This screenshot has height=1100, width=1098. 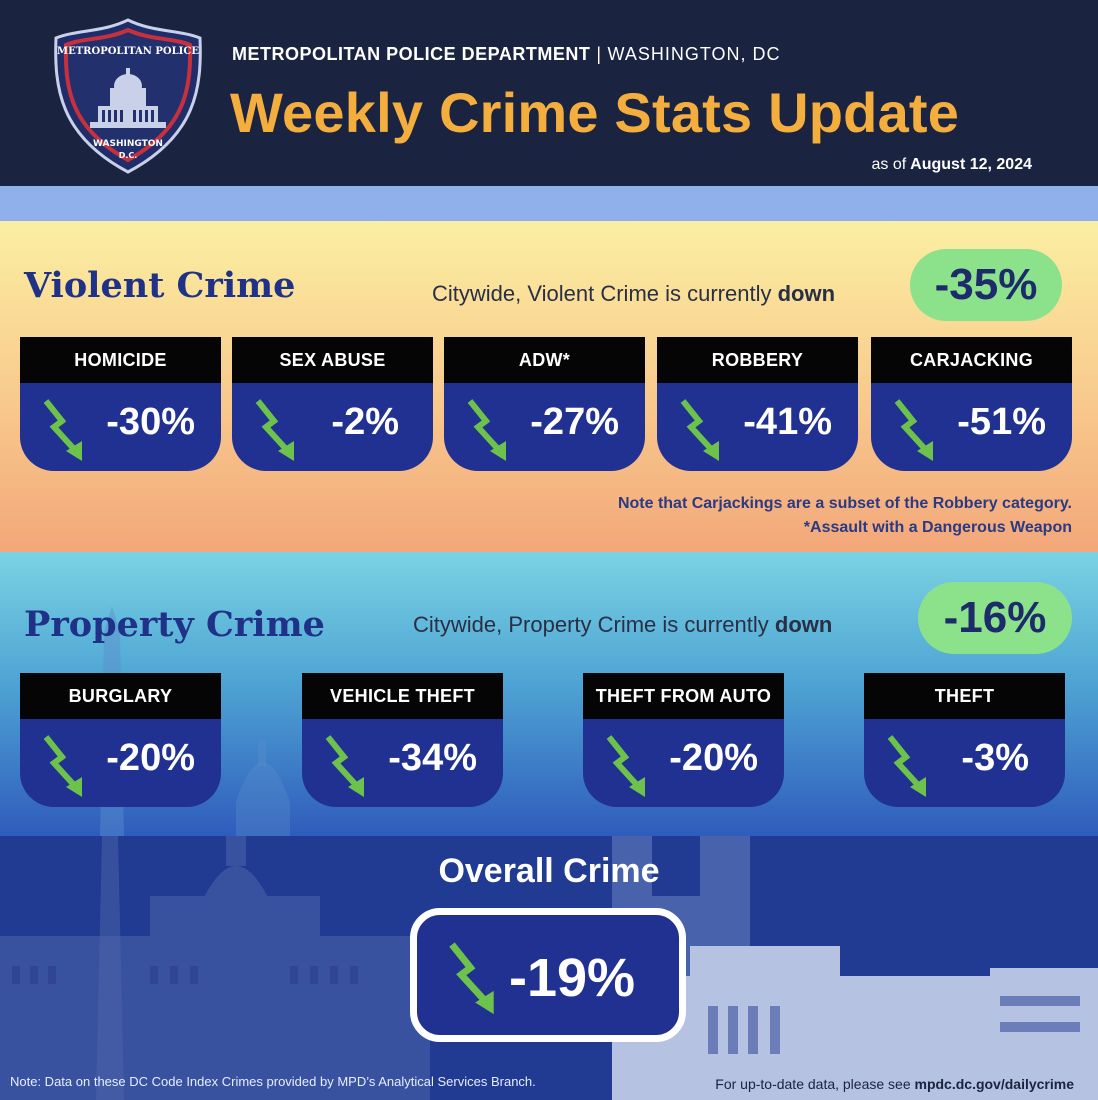 What do you see at coordinates (813, 1084) in the screenshot?
I see `footer-link-prefix: For up-to-date data, please see` at bounding box center [813, 1084].